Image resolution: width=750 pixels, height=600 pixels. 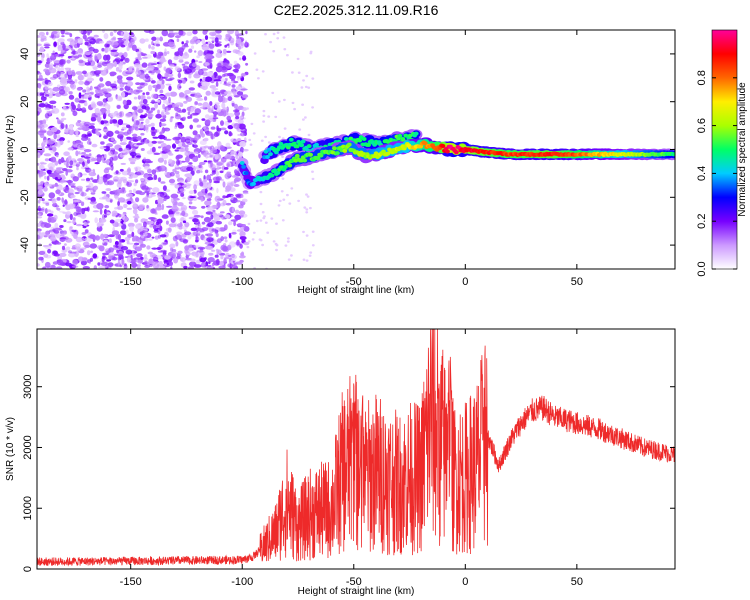 I want to click on x-axis-label: Height of straight line (km), so click(x=356, y=290).